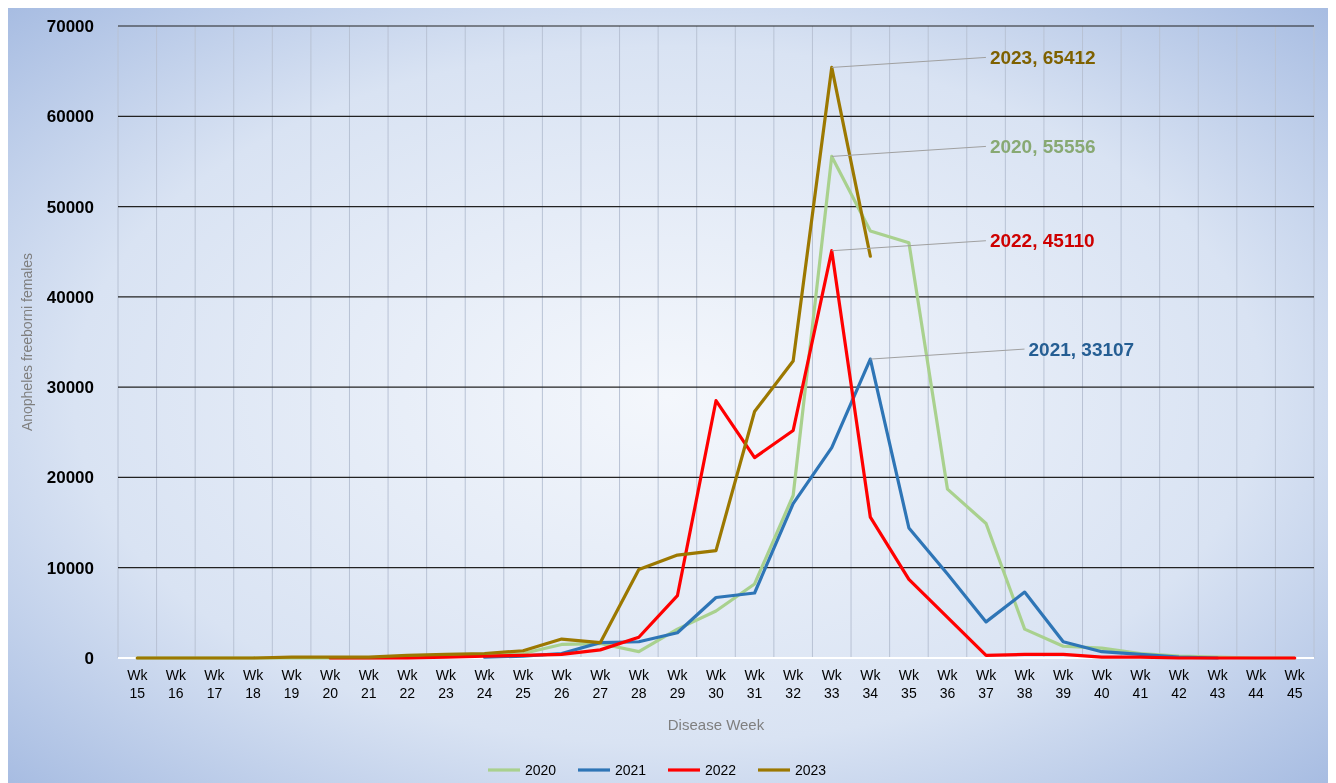  Describe the element at coordinates (70, 568) in the screenshot. I see `y-tick-label: 10000` at that location.